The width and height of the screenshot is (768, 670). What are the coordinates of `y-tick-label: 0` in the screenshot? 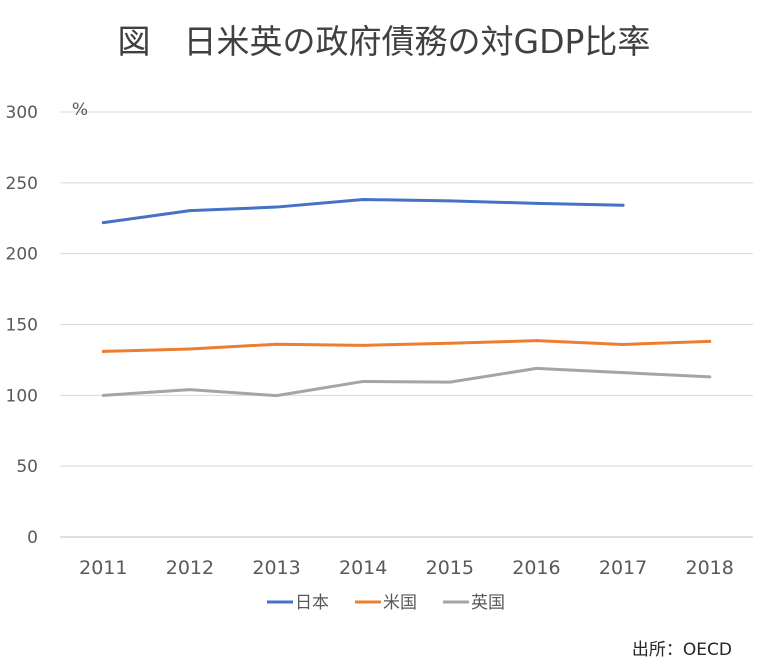 It's located at (32, 538).